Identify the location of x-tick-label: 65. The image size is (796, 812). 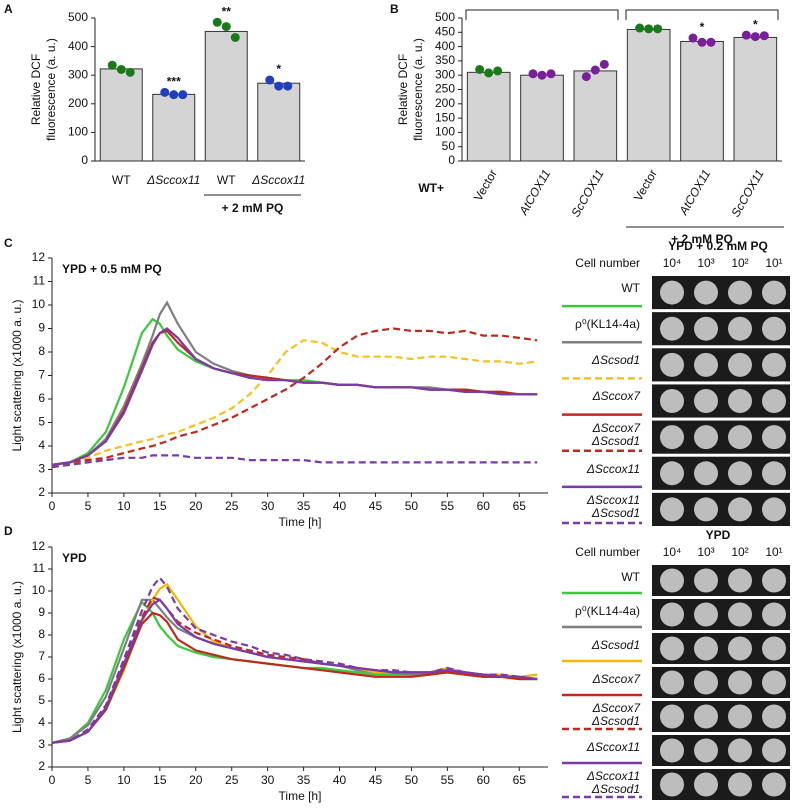
(520, 506).